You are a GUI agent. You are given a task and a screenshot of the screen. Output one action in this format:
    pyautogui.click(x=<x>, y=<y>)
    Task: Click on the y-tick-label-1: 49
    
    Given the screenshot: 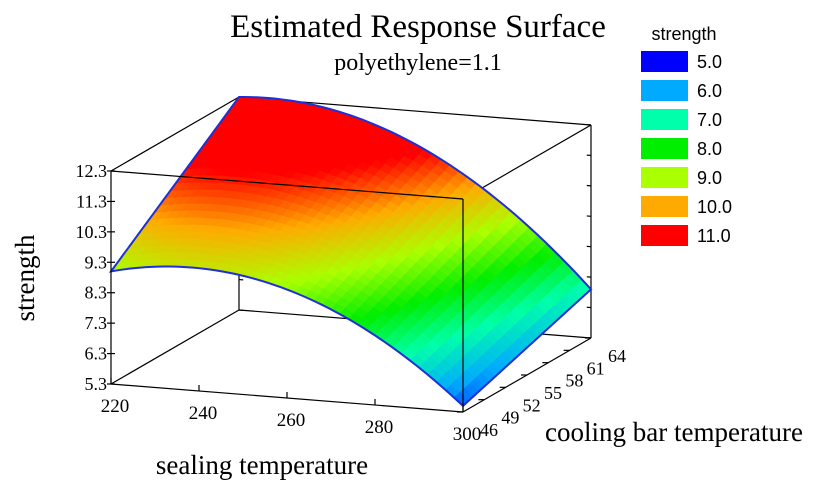 What is the action you would take?
    pyautogui.click(x=510, y=418)
    